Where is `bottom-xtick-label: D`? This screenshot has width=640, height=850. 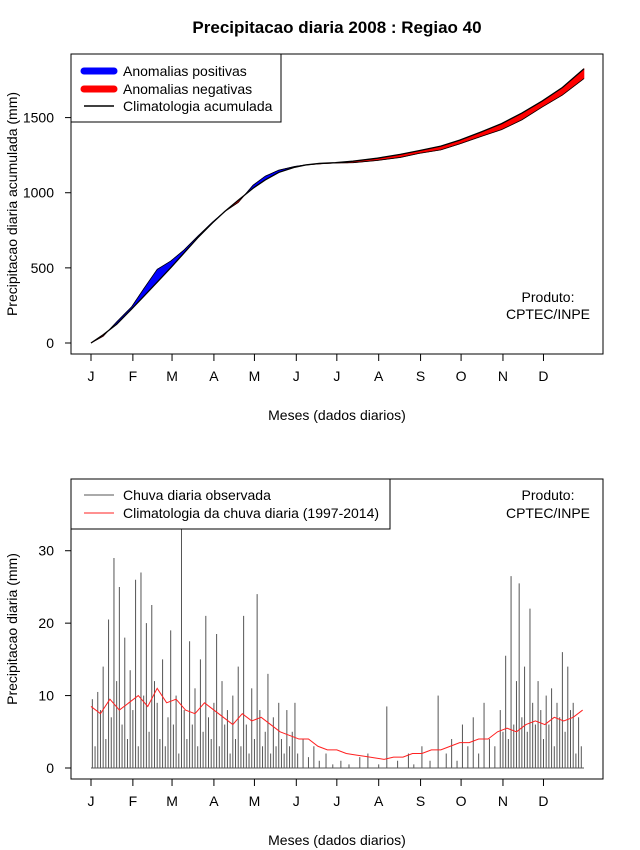 bottom-xtick-label: D is located at coordinates (543, 801).